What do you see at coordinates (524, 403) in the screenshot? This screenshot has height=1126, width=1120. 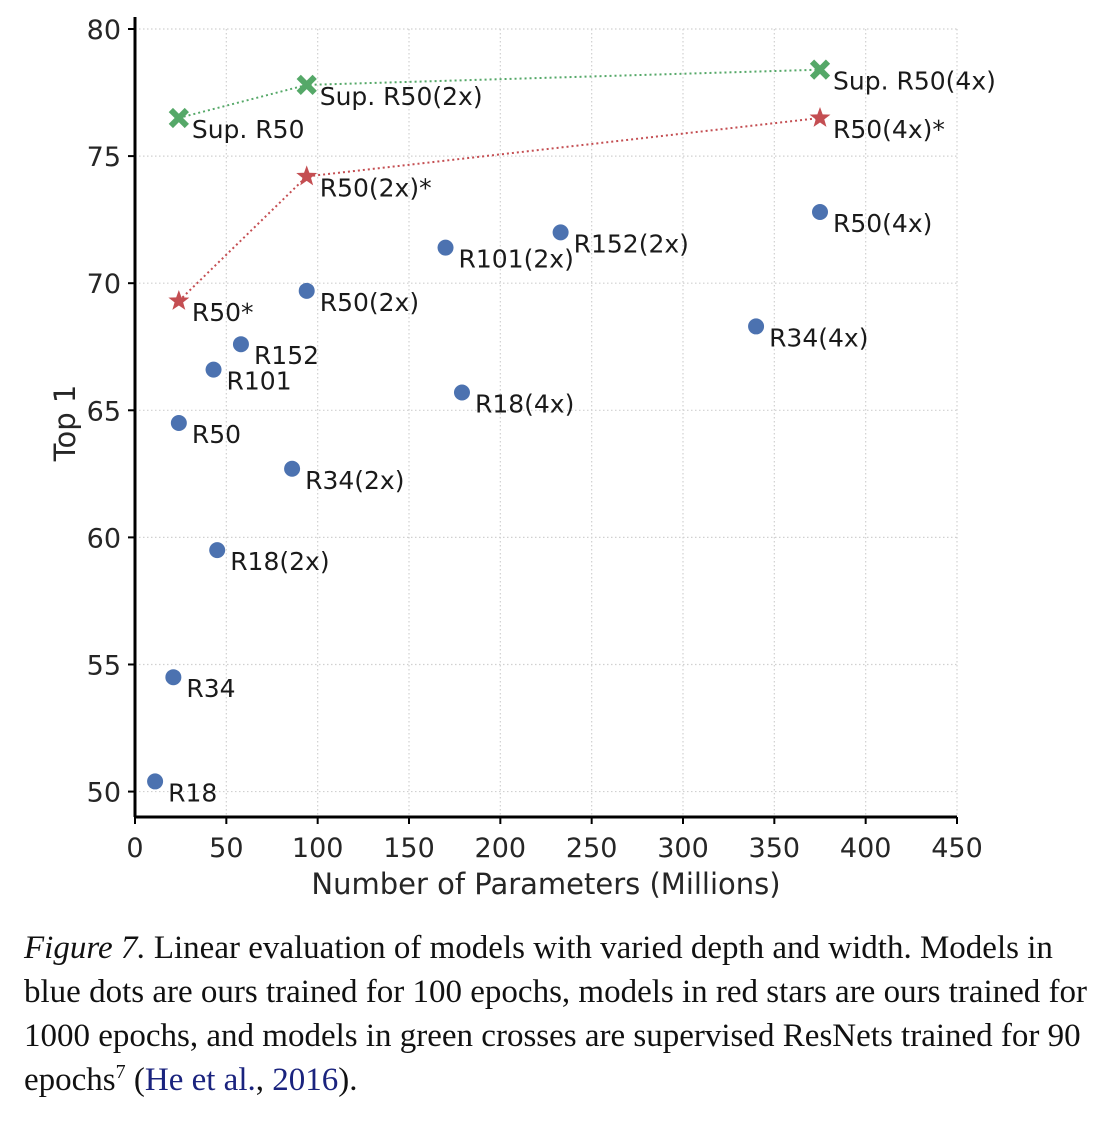 I see `data-point-label: R18(4x)` at bounding box center [524, 403].